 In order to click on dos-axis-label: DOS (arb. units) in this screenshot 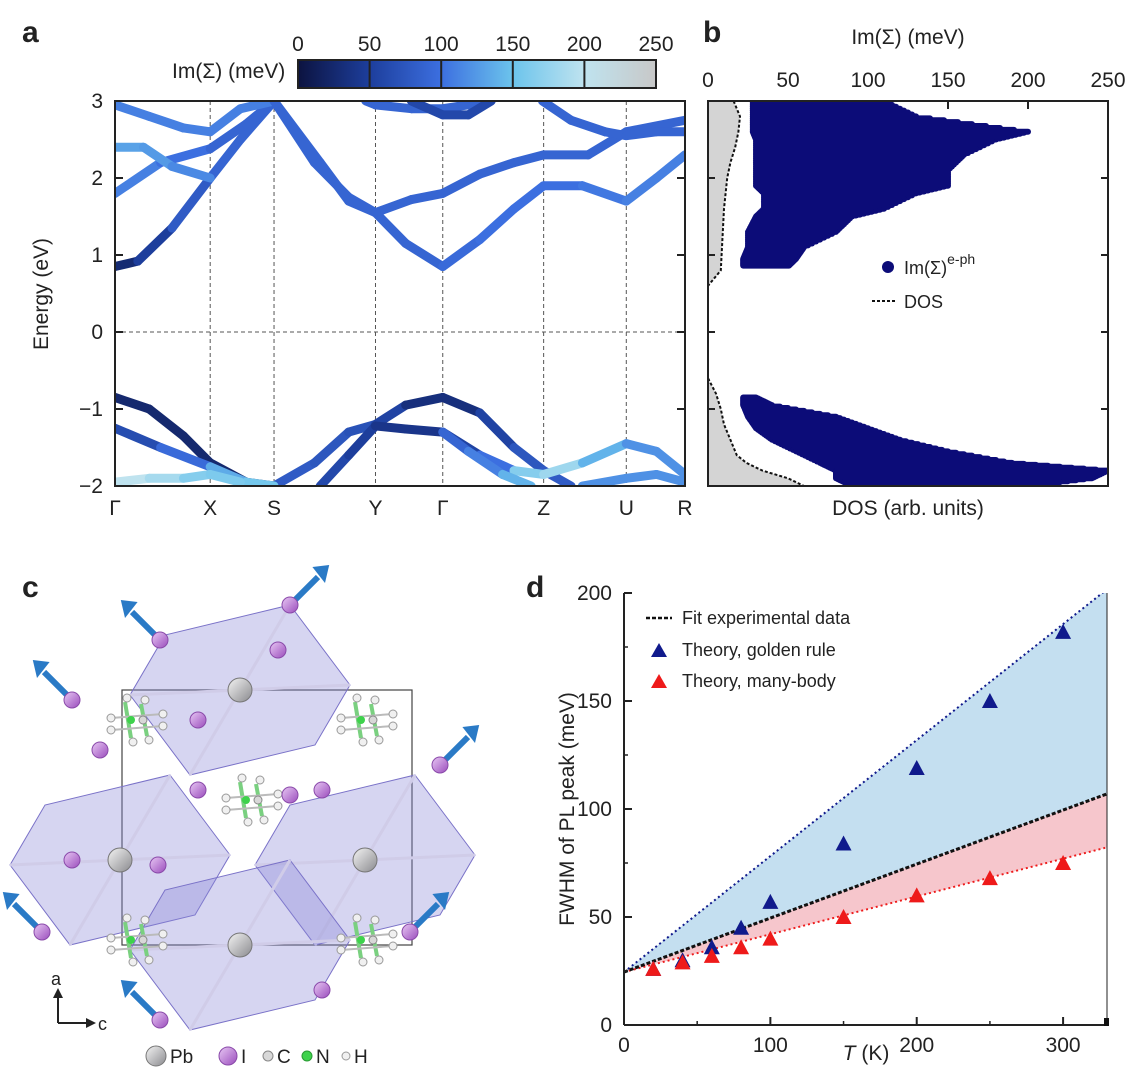, I will do `click(908, 508)`.